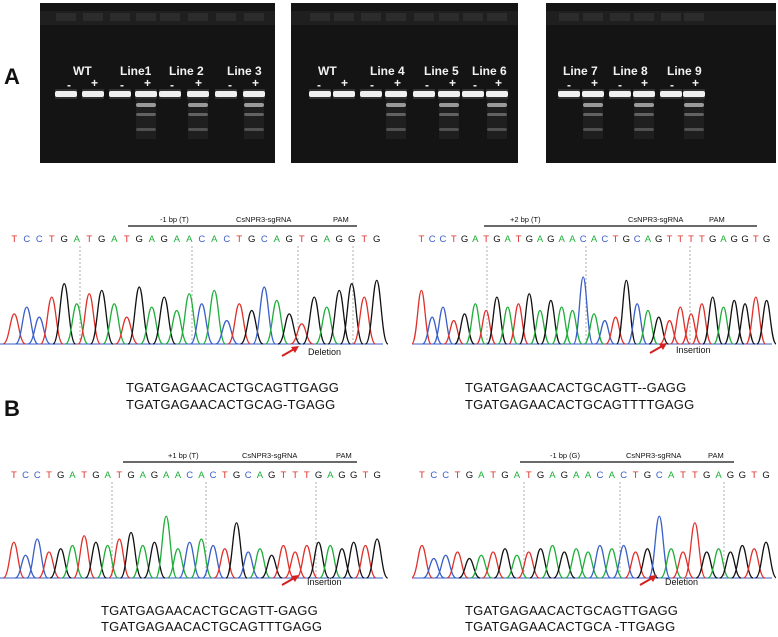 This screenshot has width=778, height=637. What do you see at coordinates (325, 352) in the screenshot?
I see `mutation-label: Deletion` at bounding box center [325, 352].